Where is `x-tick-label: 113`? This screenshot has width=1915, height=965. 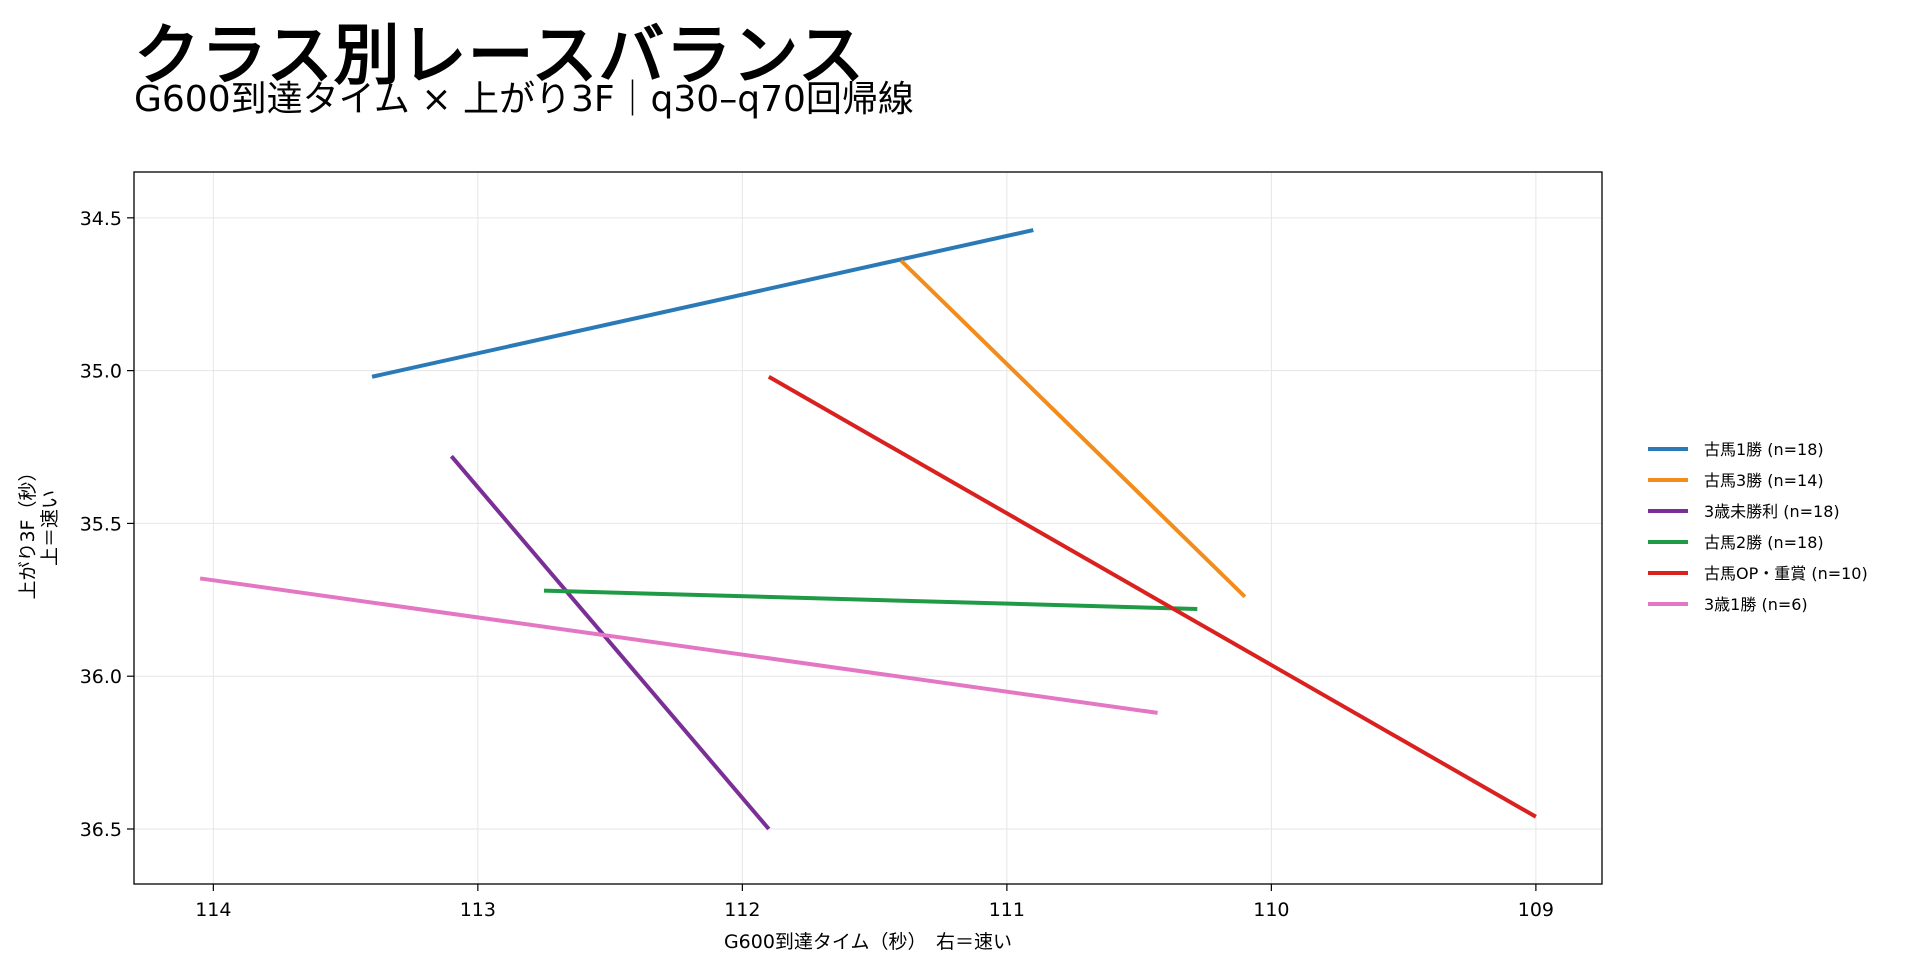
x-tick-label: 113 is located at coordinates (478, 910).